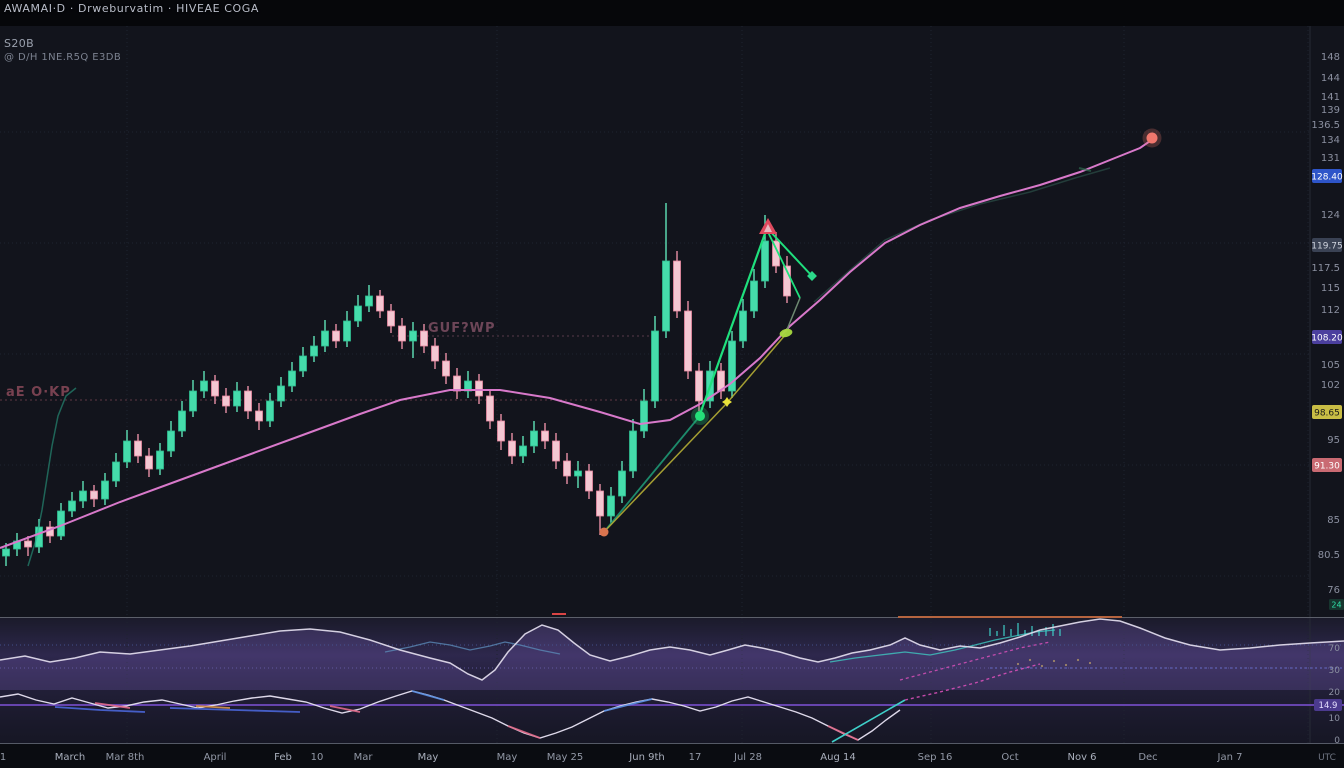 The height and width of the screenshot is (768, 1344). Describe the element at coordinates (972, 682) in the screenshot. I see `magenta-rise-line` at that location.